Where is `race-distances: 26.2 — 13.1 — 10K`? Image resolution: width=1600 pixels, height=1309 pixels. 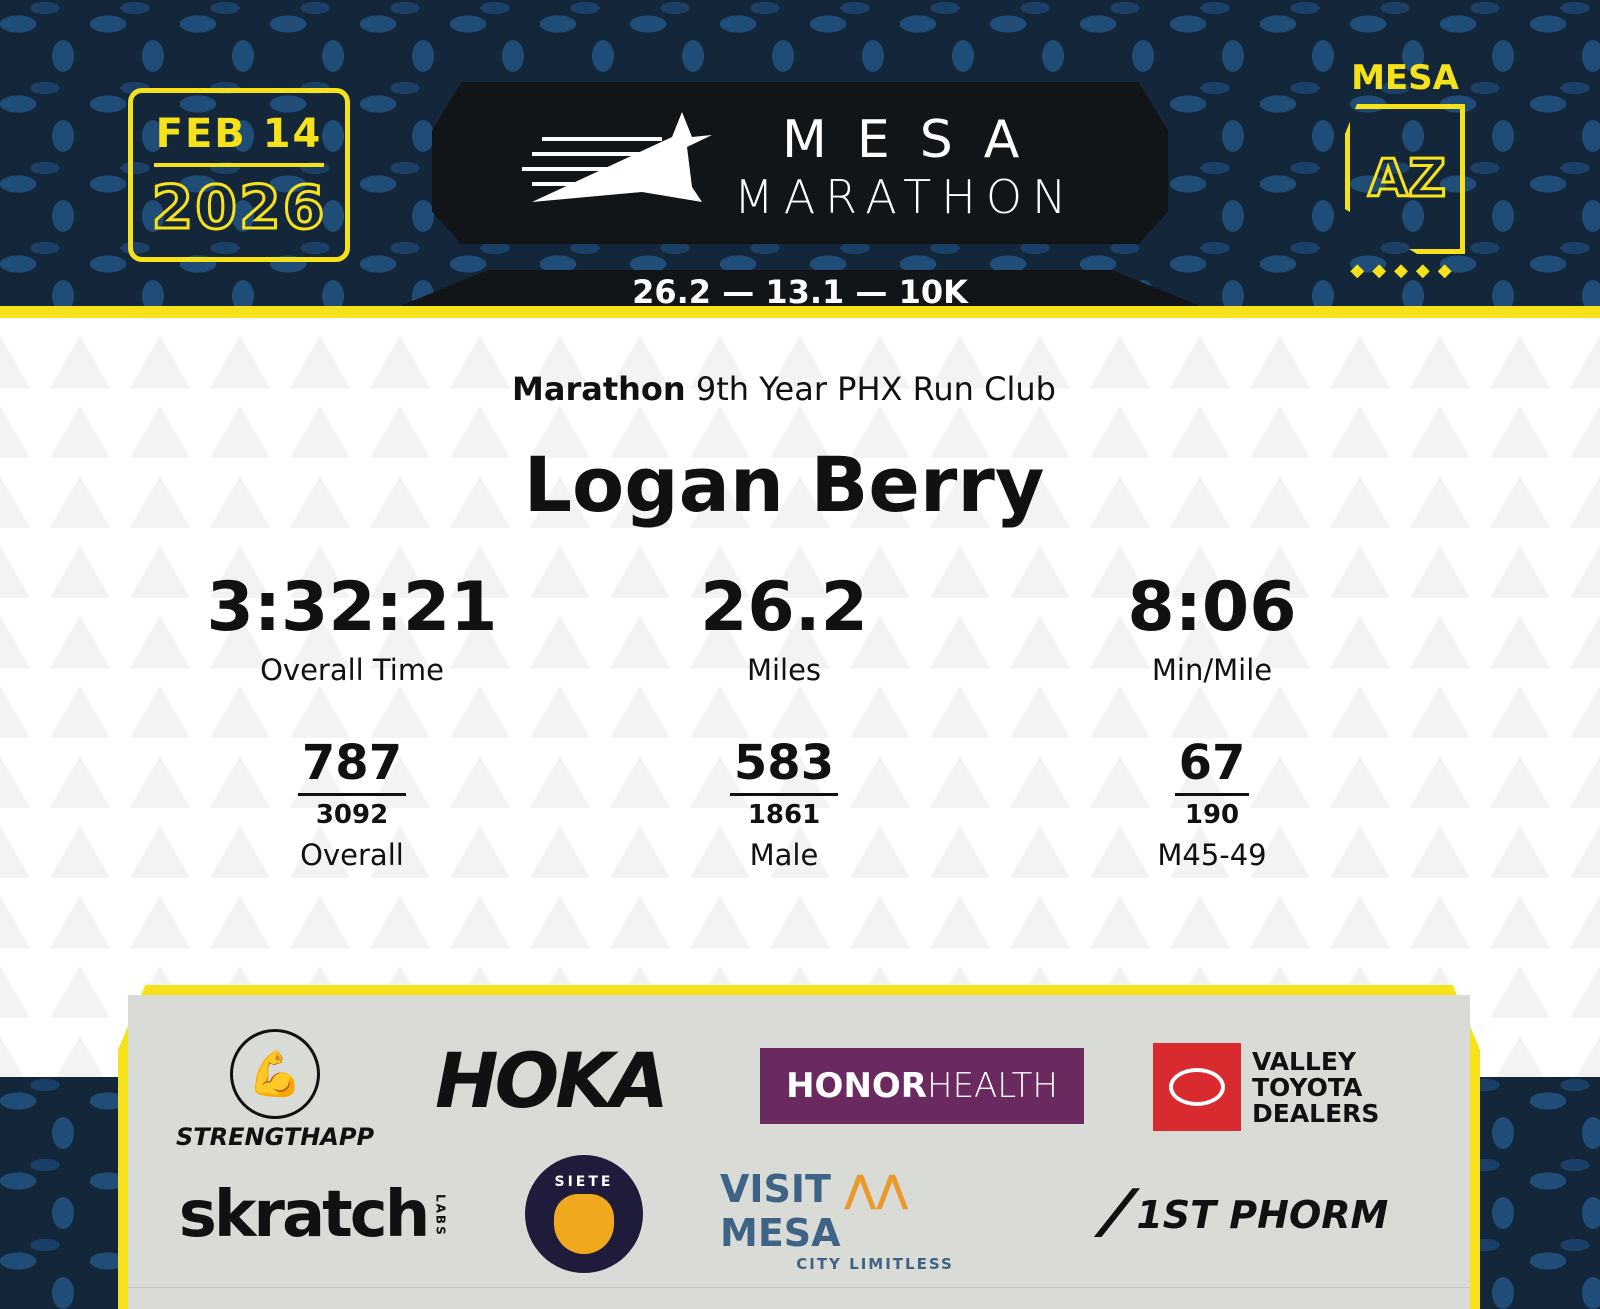
race-distances: 26.2 — 13.1 — 10K is located at coordinates (800, 290).